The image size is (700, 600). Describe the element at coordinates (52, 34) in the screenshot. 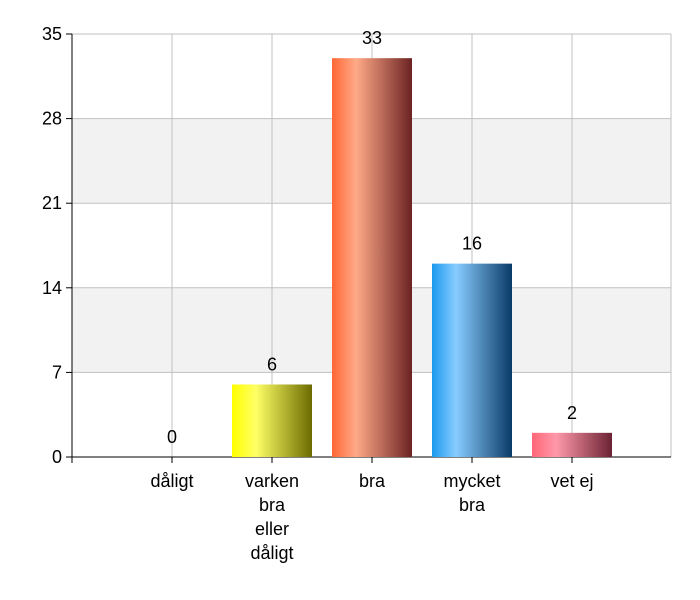

I see `y-tick-label: 35` at that location.